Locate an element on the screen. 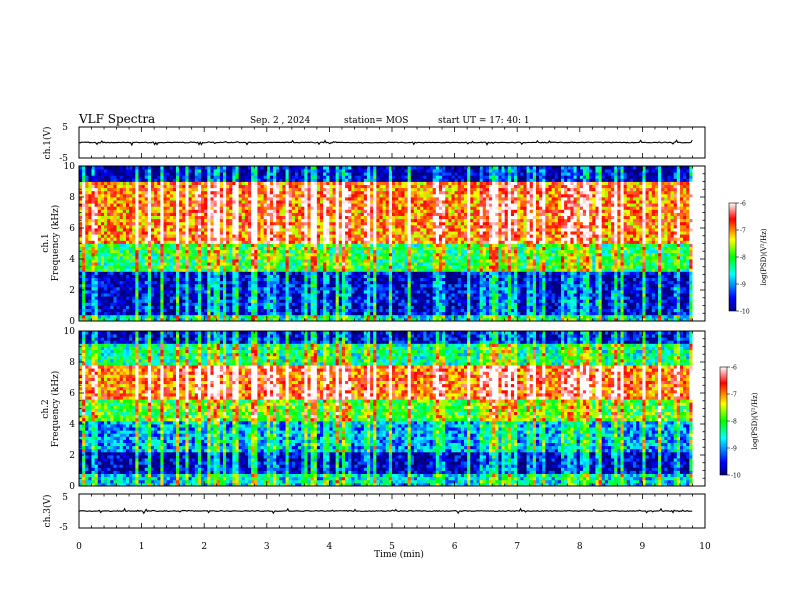 The image size is (792, 612). ch1-spectrogram-ylabel: ch.1 is located at coordinates (46, 242).